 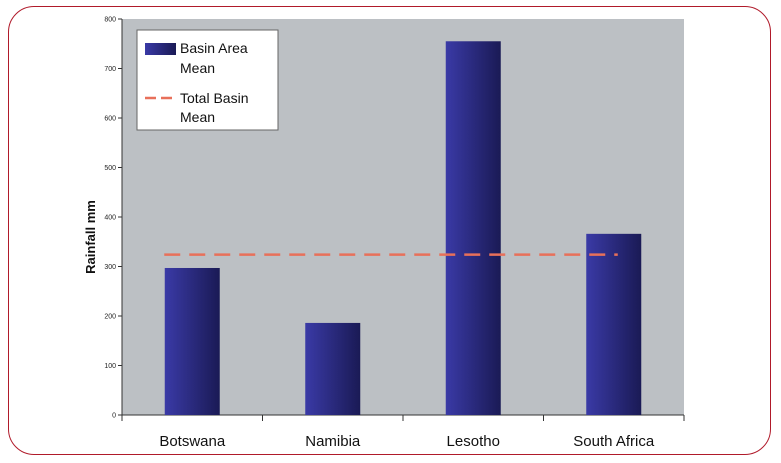 What do you see at coordinates (614, 441) in the screenshot?
I see `x-category-label: South Africa` at bounding box center [614, 441].